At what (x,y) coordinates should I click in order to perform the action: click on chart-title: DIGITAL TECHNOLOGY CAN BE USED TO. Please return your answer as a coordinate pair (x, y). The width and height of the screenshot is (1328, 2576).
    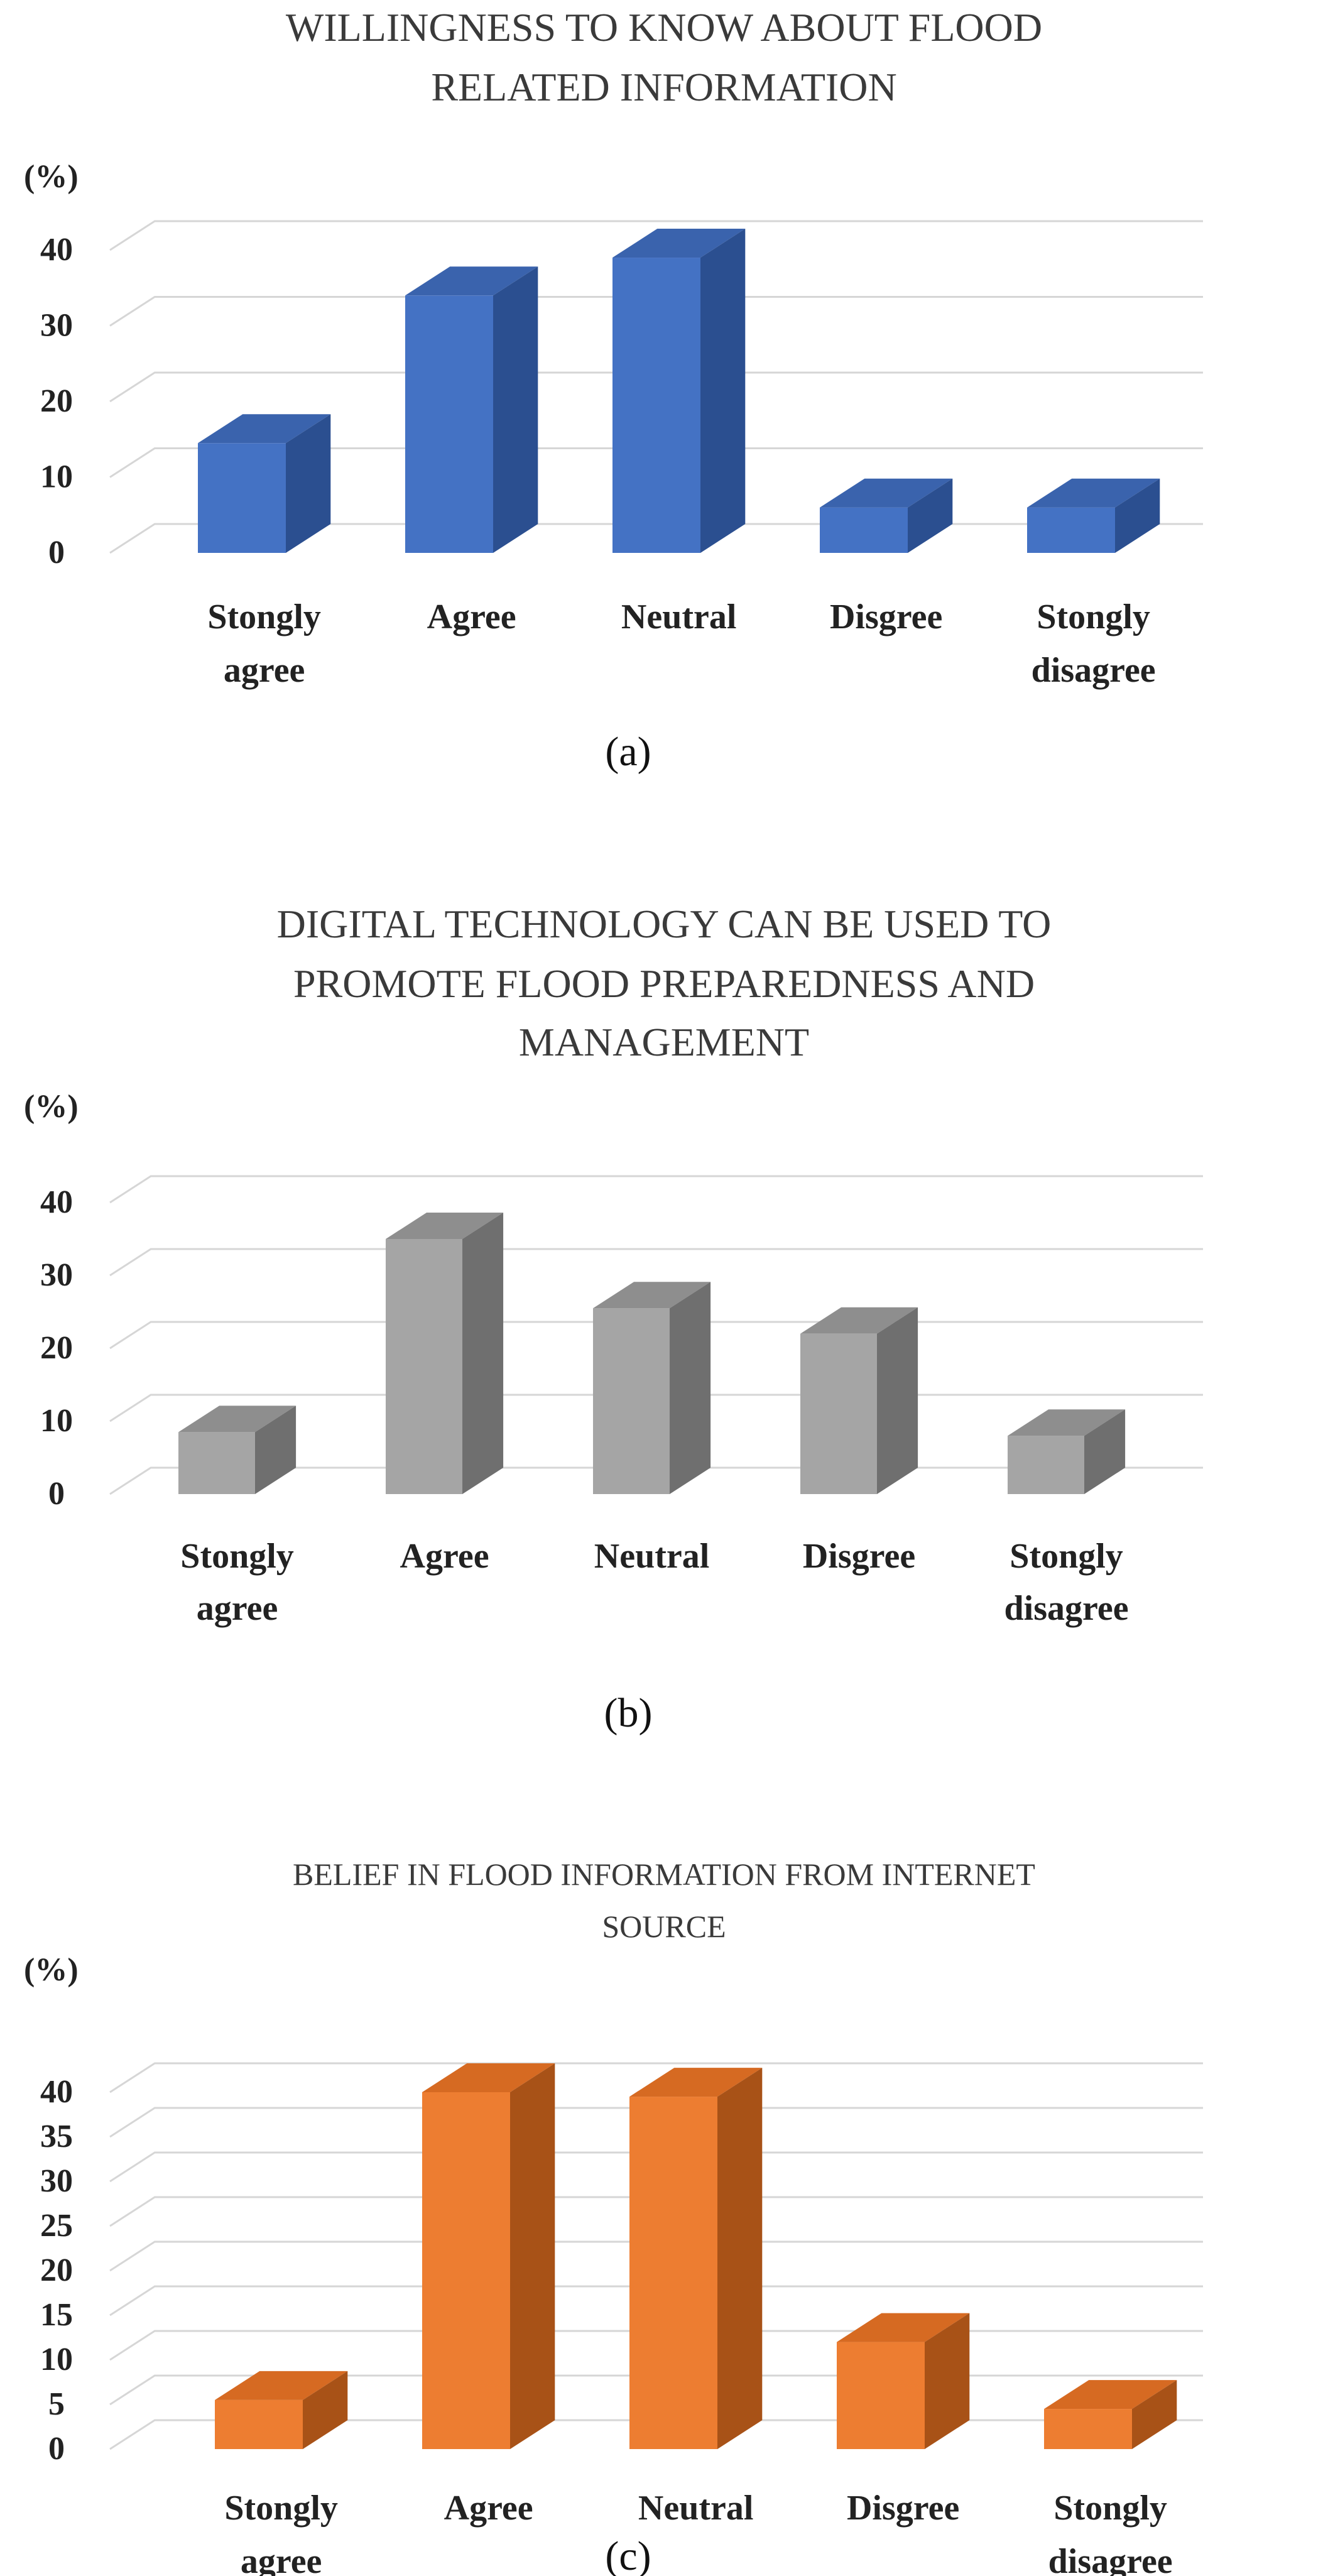
    Looking at the image, I should click on (664, 924).